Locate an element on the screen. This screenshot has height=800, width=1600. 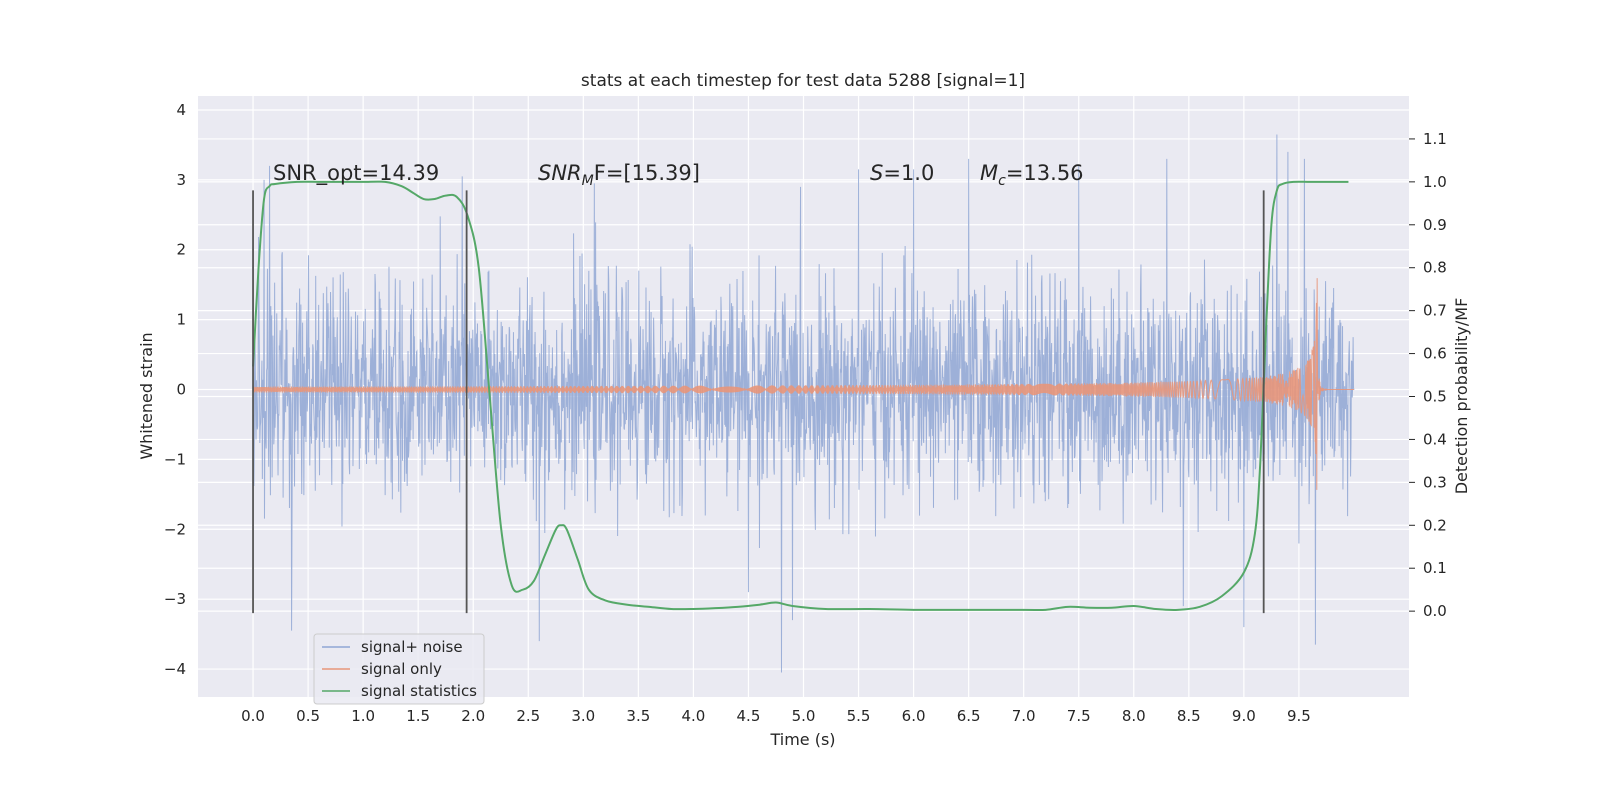
y-right-tick-label: 0.0 is located at coordinates (1435, 611).